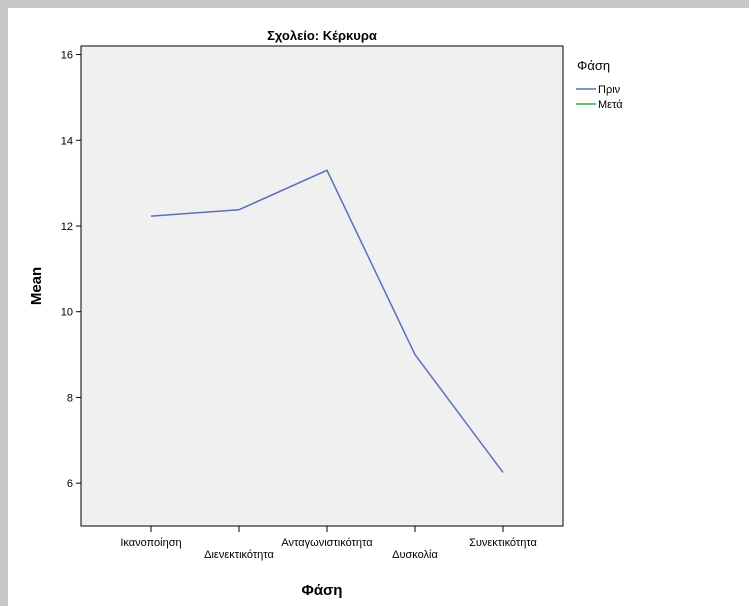 This screenshot has height=606, width=749. What do you see at coordinates (610, 105) in the screenshot?
I see `legend-entry: Μετά` at bounding box center [610, 105].